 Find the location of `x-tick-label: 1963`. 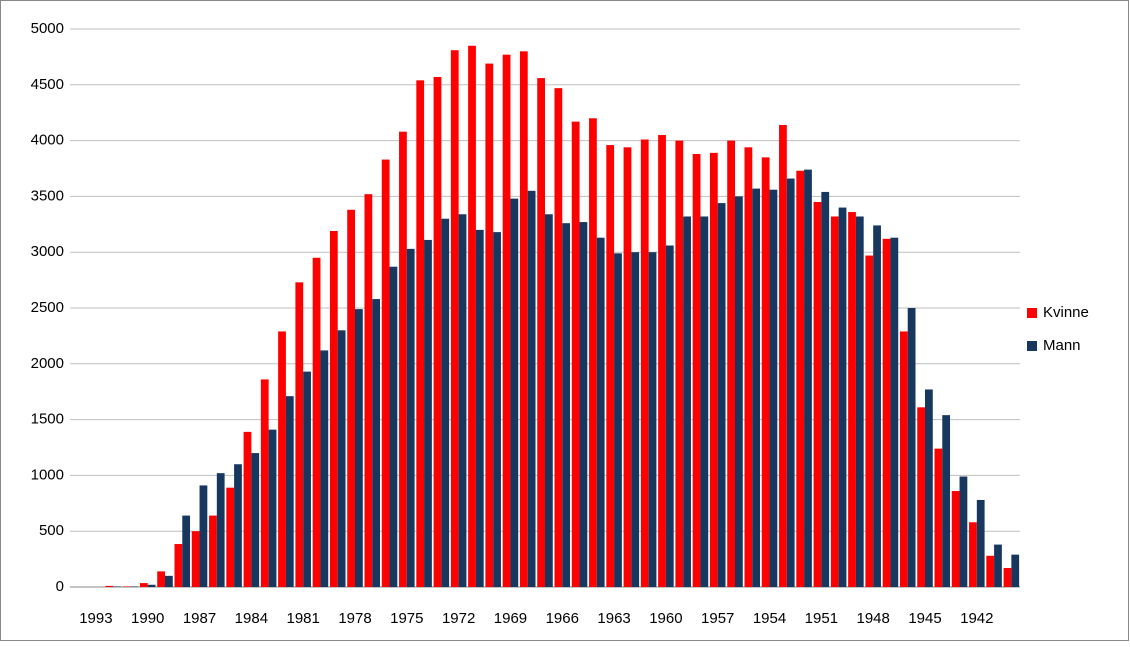

x-tick-label: 1963 is located at coordinates (613, 618).